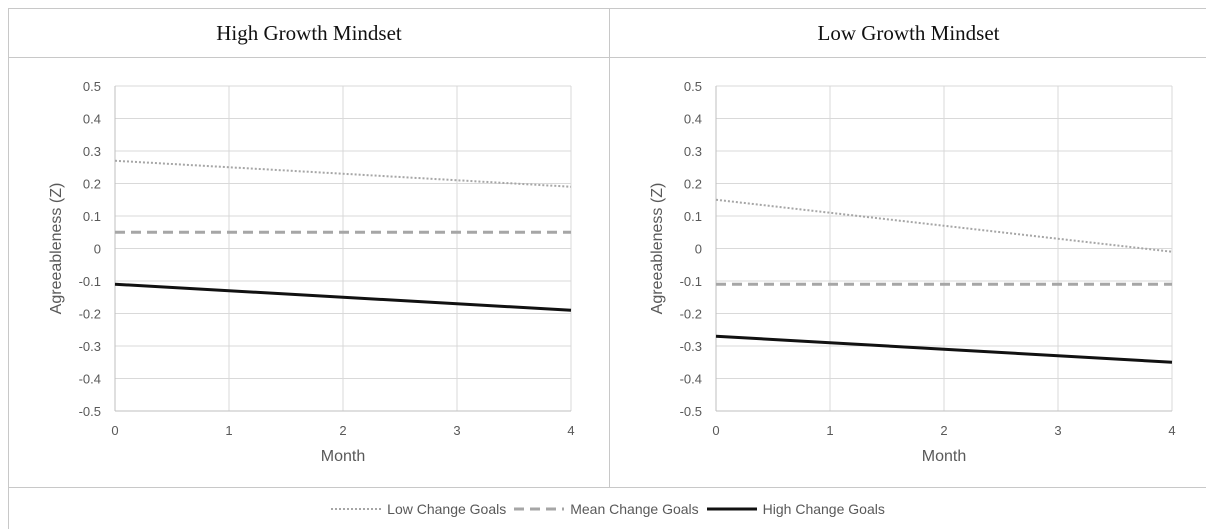  What do you see at coordinates (609, 248) in the screenshot?
I see `panel-divider` at bounding box center [609, 248].